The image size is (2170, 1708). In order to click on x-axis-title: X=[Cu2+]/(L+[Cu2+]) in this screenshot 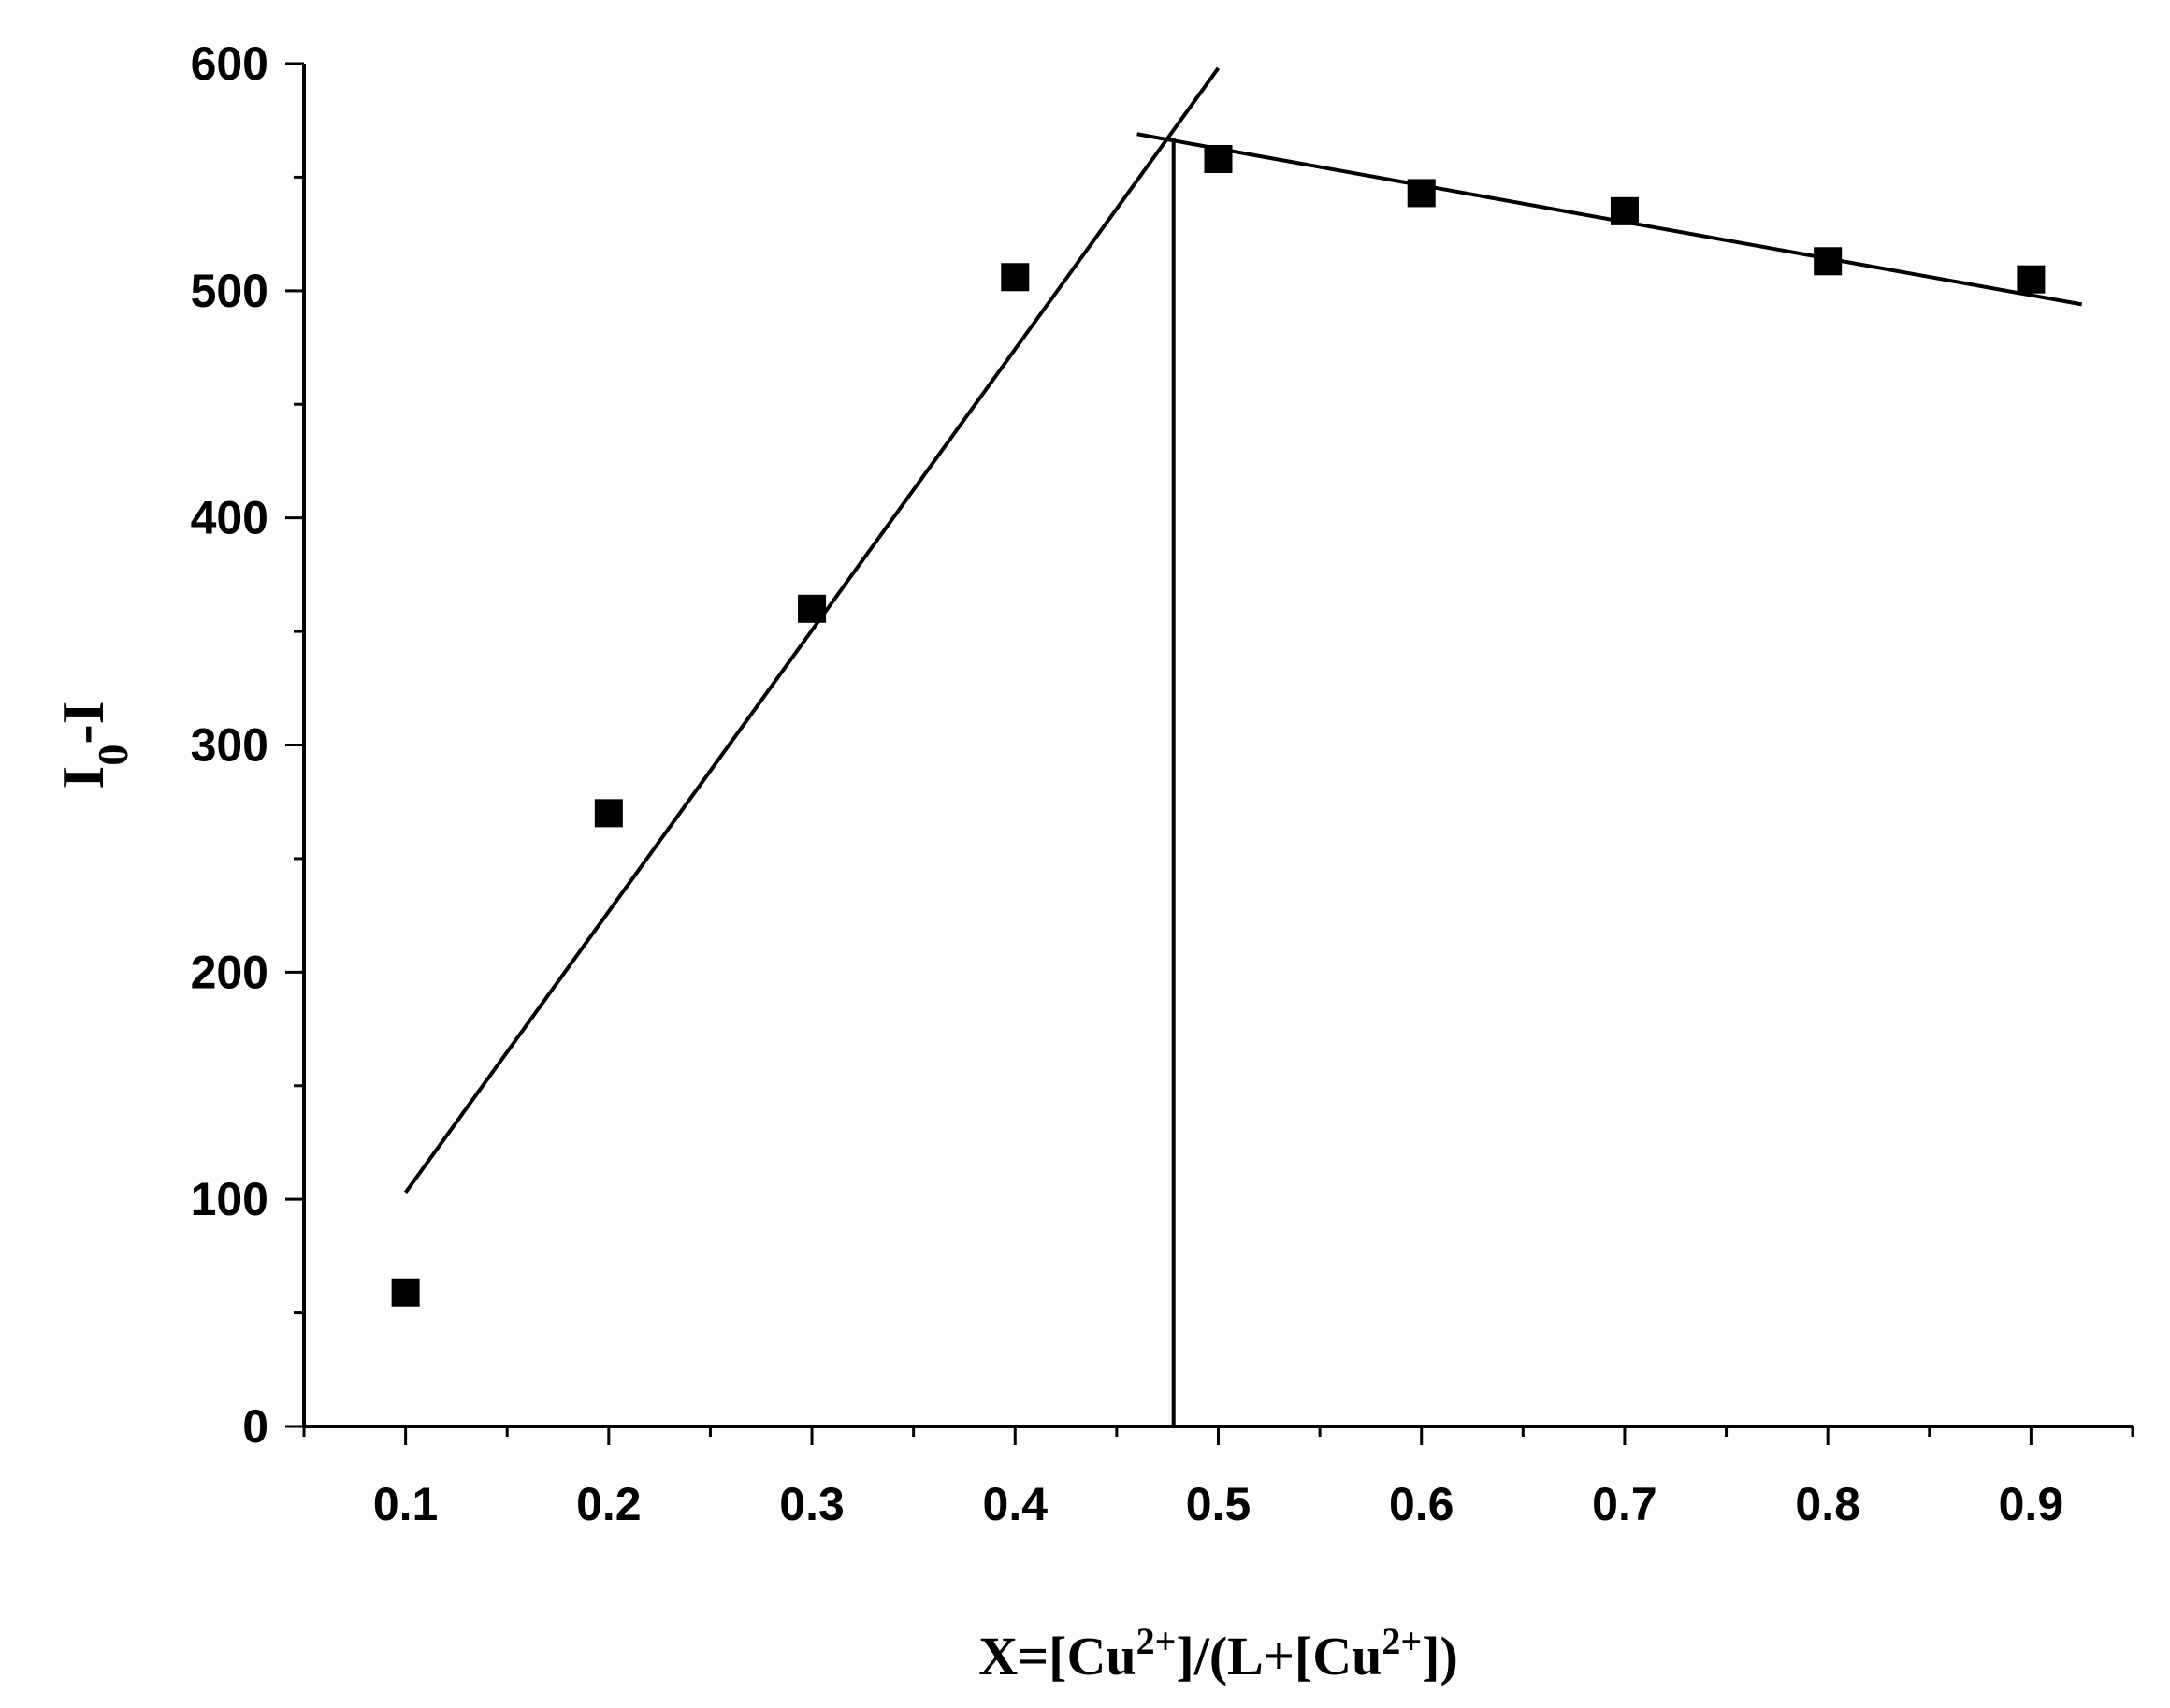, I will do `click(1218, 1653)`.